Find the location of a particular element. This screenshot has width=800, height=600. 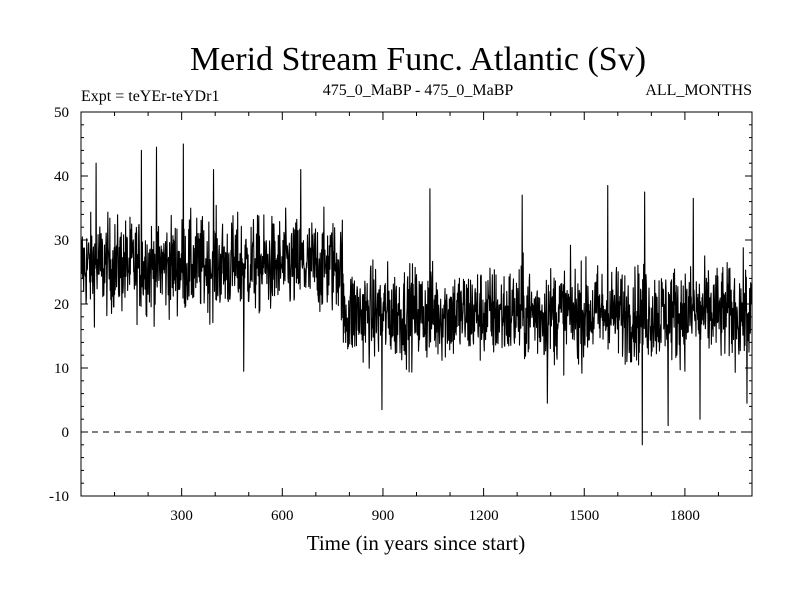

period-label: 475_0_MaBP - 475_0_MaBP is located at coordinates (418, 90).